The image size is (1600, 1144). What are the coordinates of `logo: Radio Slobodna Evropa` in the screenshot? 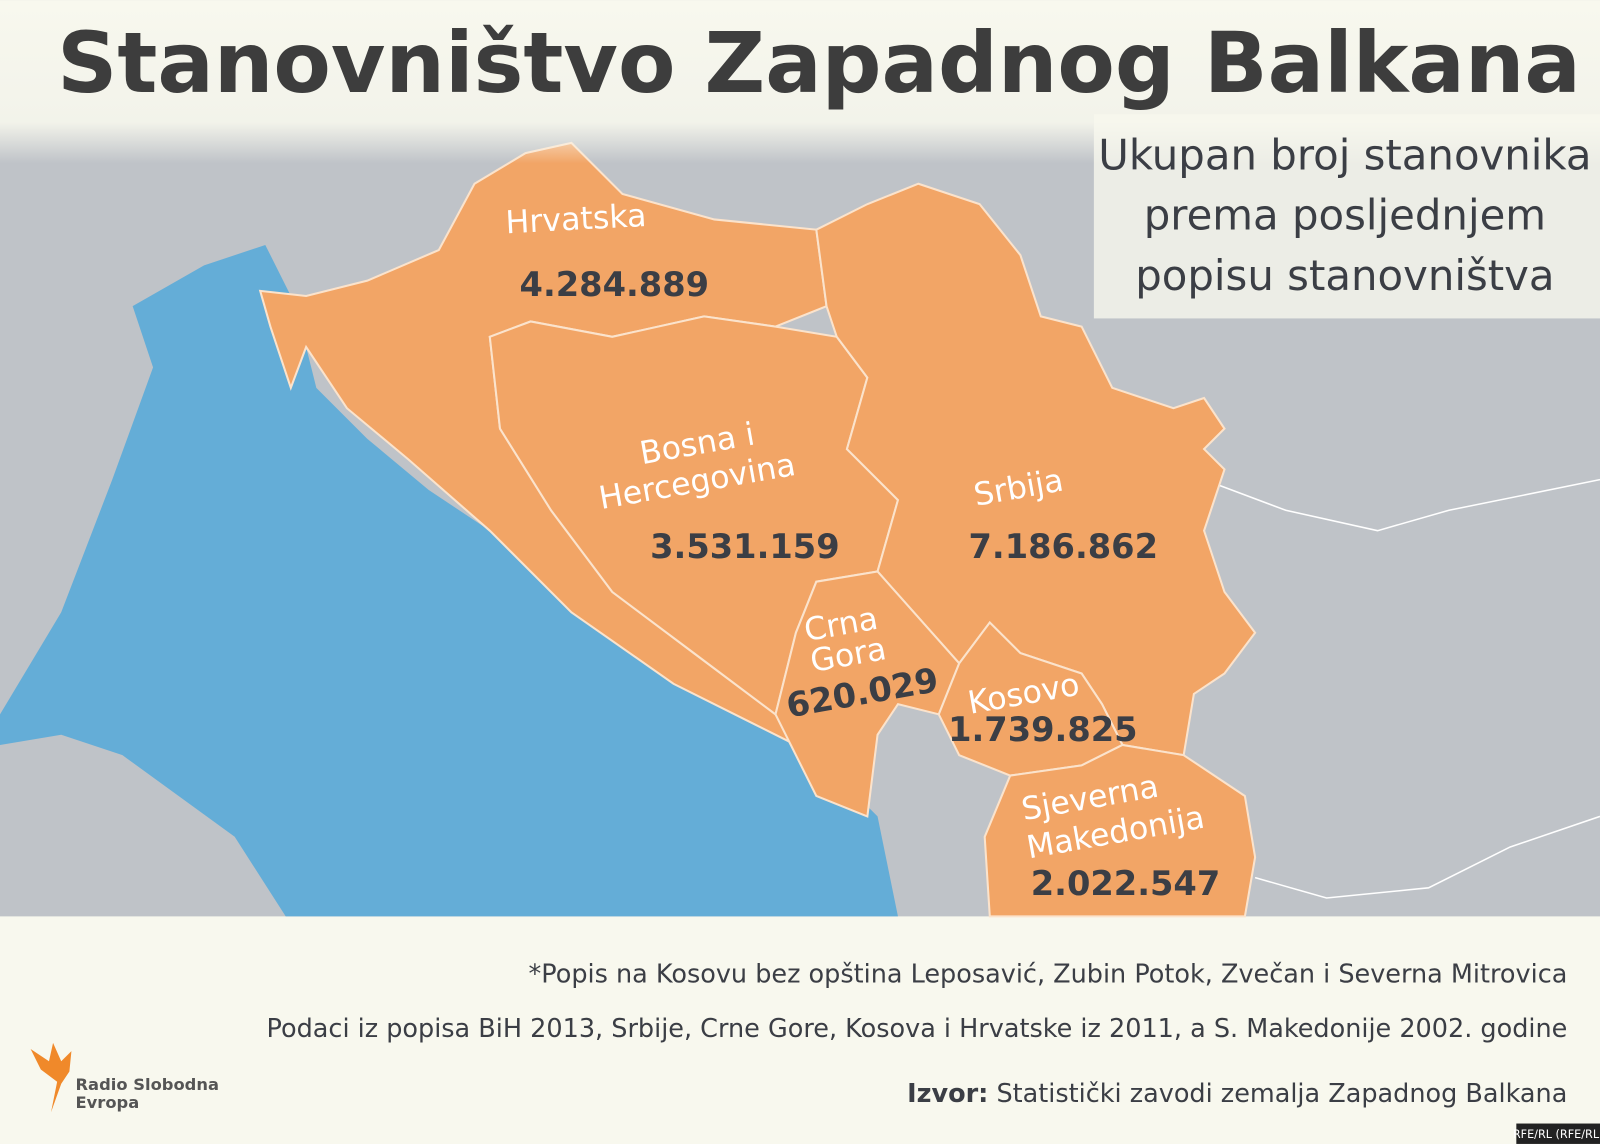 It's located at (124, 1077).